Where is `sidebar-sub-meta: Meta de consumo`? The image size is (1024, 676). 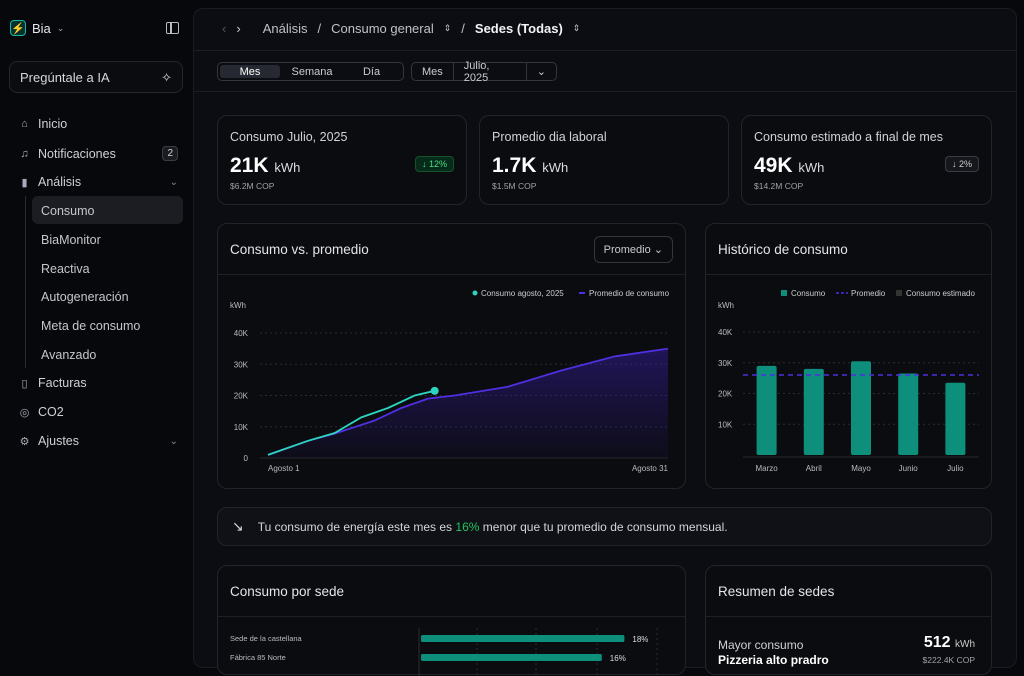
sidebar-sub-meta: Meta de consumo is located at coordinates (91, 326).